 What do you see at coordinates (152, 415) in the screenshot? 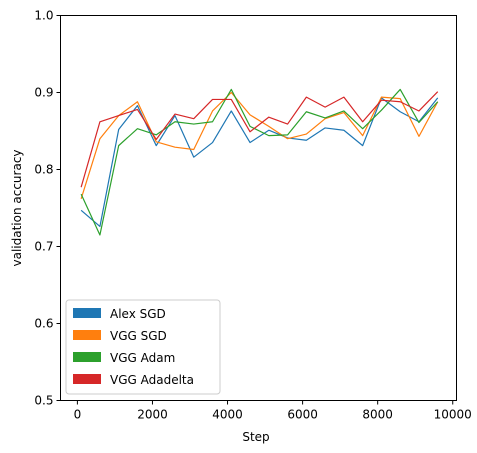
I see `x-tick-label: 2000` at bounding box center [152, 415].